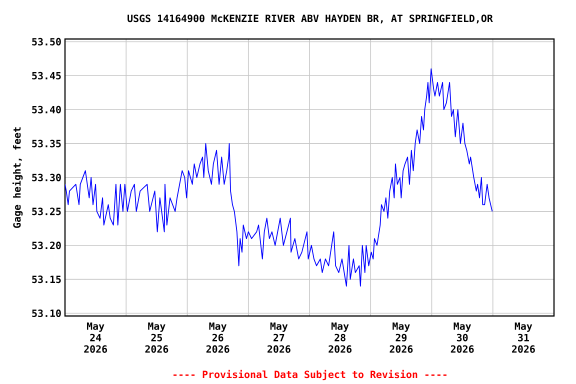 This screenshot has height=384, width=576. What do you see at coordinates (46, 178) in the screenshot?
I see `y-tick-label: 53.30` at bounding box center [46, 178].